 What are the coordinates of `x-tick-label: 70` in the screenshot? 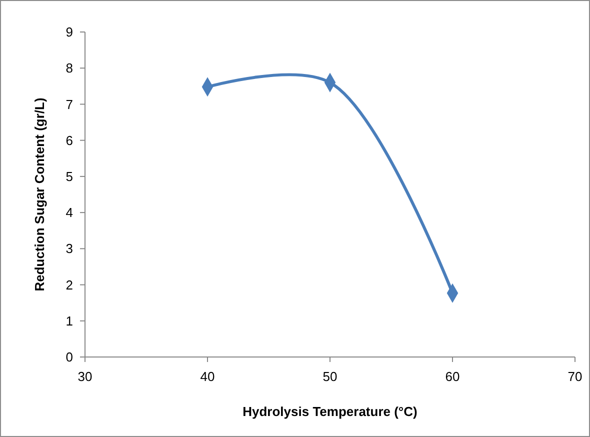 It's located at (575, 376).